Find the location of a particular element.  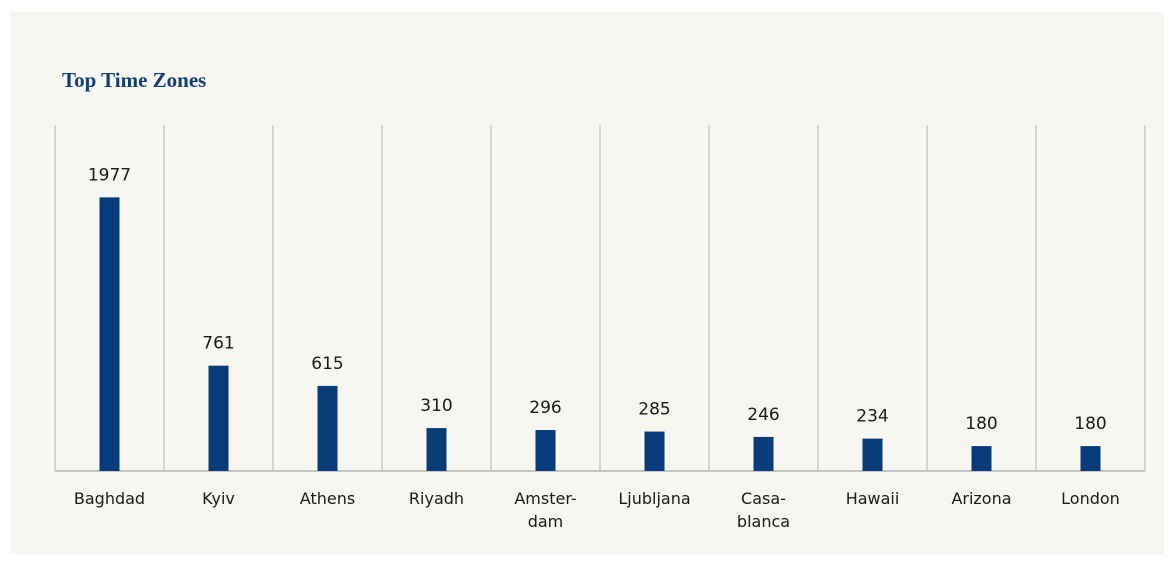

x-tick-label: Athens is located at coordinates (327, 498).